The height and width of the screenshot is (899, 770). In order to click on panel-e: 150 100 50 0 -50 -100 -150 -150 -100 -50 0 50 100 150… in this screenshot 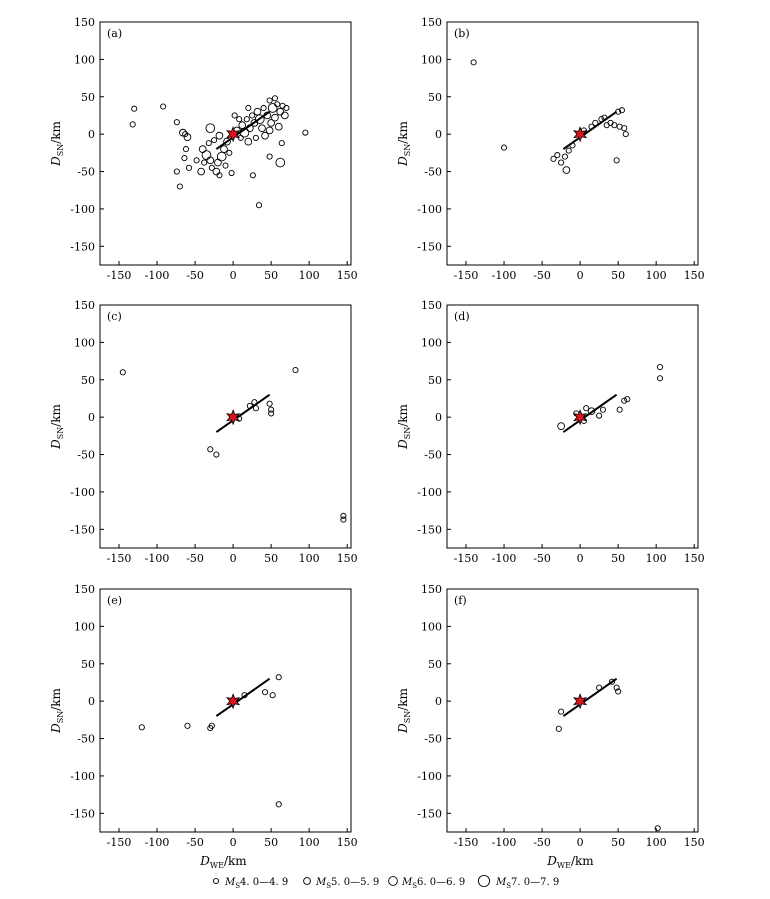, I will do `click(203, 726)`.